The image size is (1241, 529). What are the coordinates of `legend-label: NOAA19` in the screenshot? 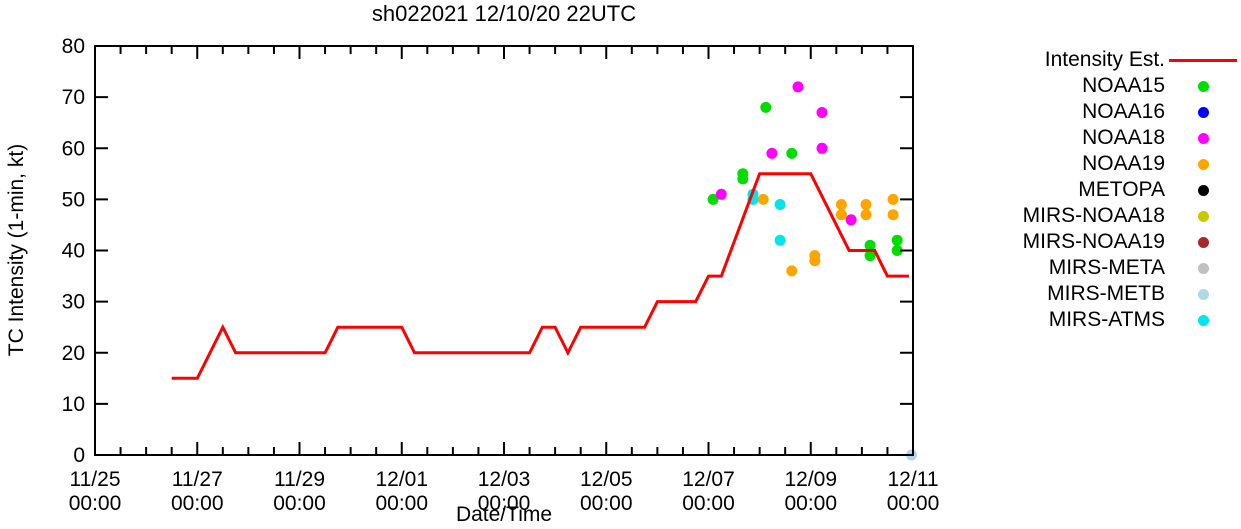 It's located at (1123, 163).